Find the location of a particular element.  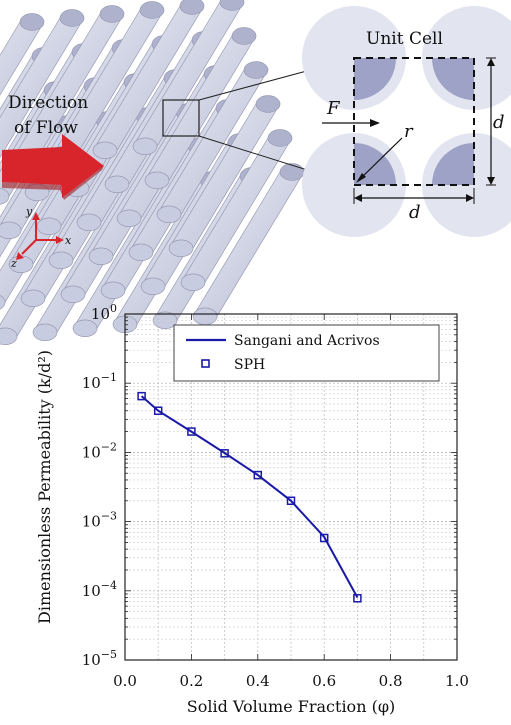

flow-arrow is located at coordinates (53, 167).